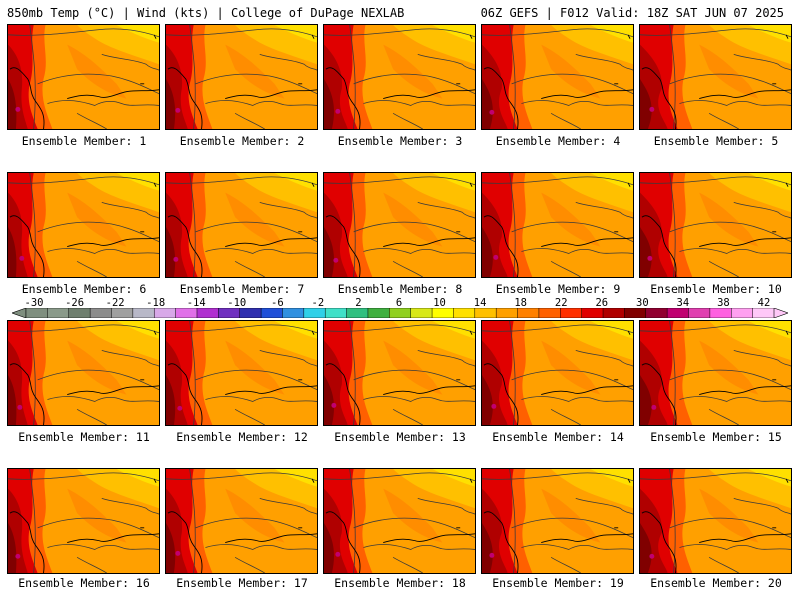  Describe the element at coordinates (723, 303) in the screenshot. I see `colorbar-tick-label: 38` at that location.